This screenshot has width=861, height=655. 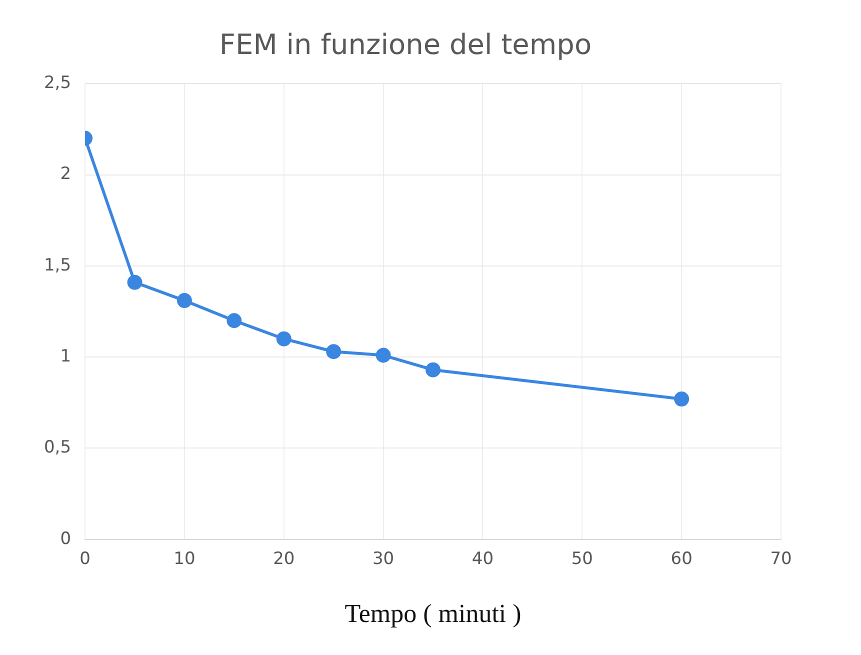 What do you see at coordinates (681, 559) in the screenshot?
I see `x-tick-label: 60` at bounding box center [681, 559].